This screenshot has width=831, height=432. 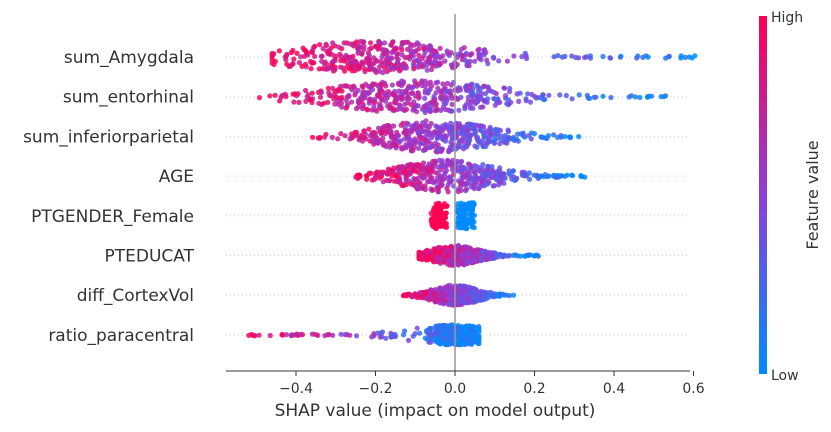 What do you see at coordinates (763, 195) in the screenshot?
I see `colorbar-gradient` at bounding box center [763, 195].